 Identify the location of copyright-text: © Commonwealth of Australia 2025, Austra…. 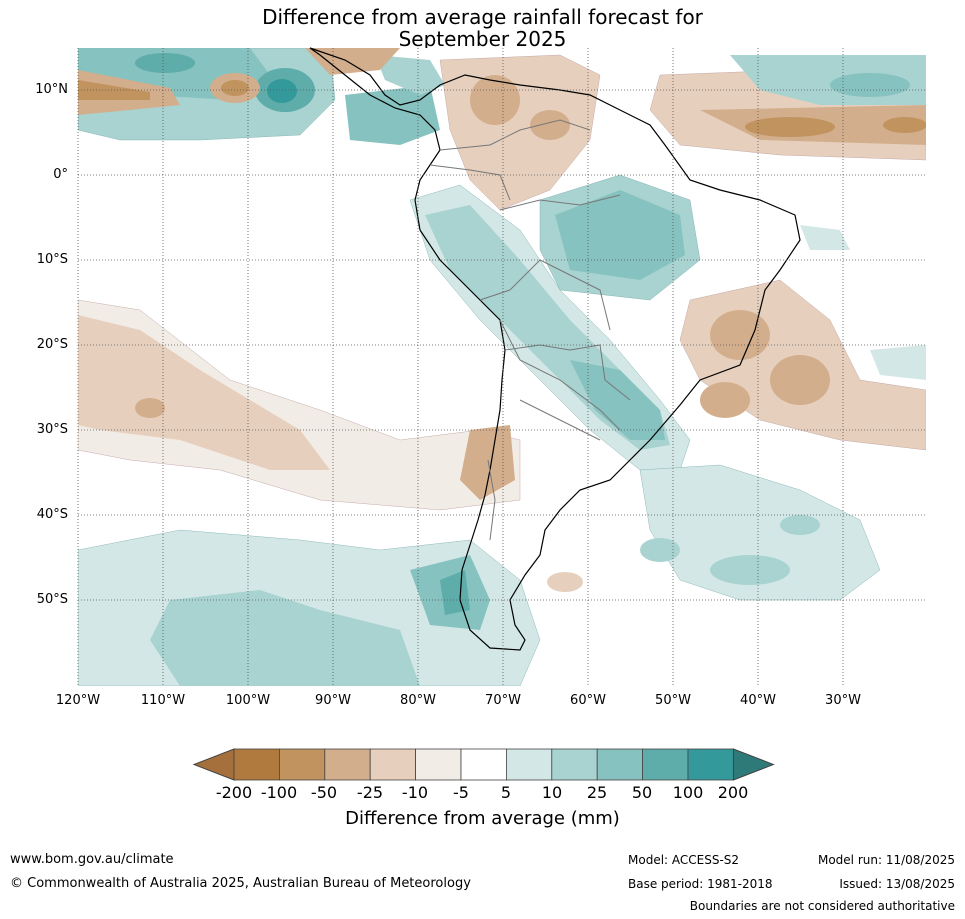
(240, 883).